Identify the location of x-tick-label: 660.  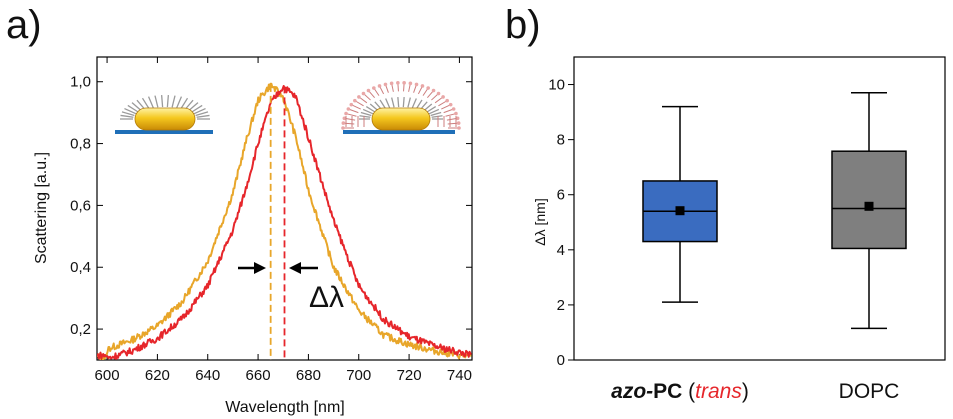
(258, 375).